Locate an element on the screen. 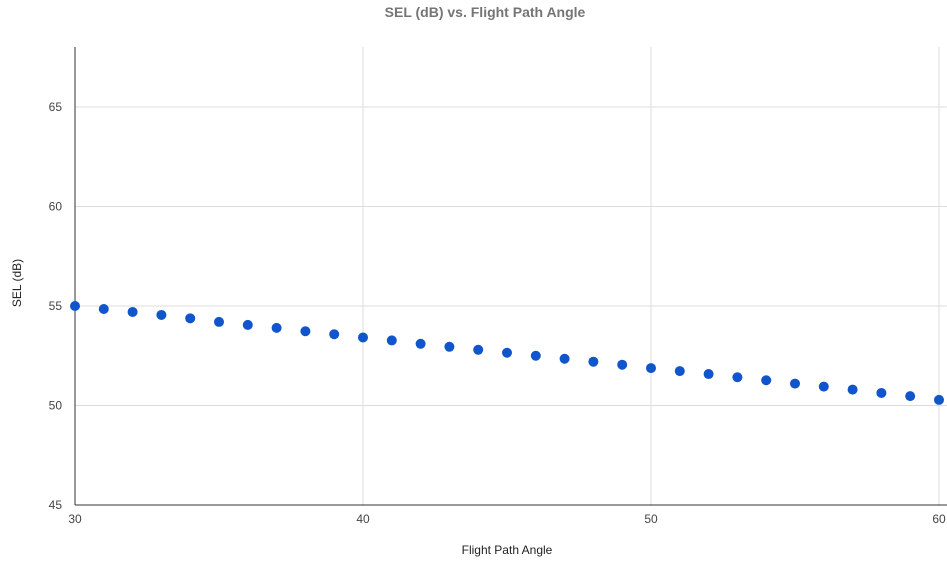  y-tick-label-0: 45 is located at coordinates (56, 505).